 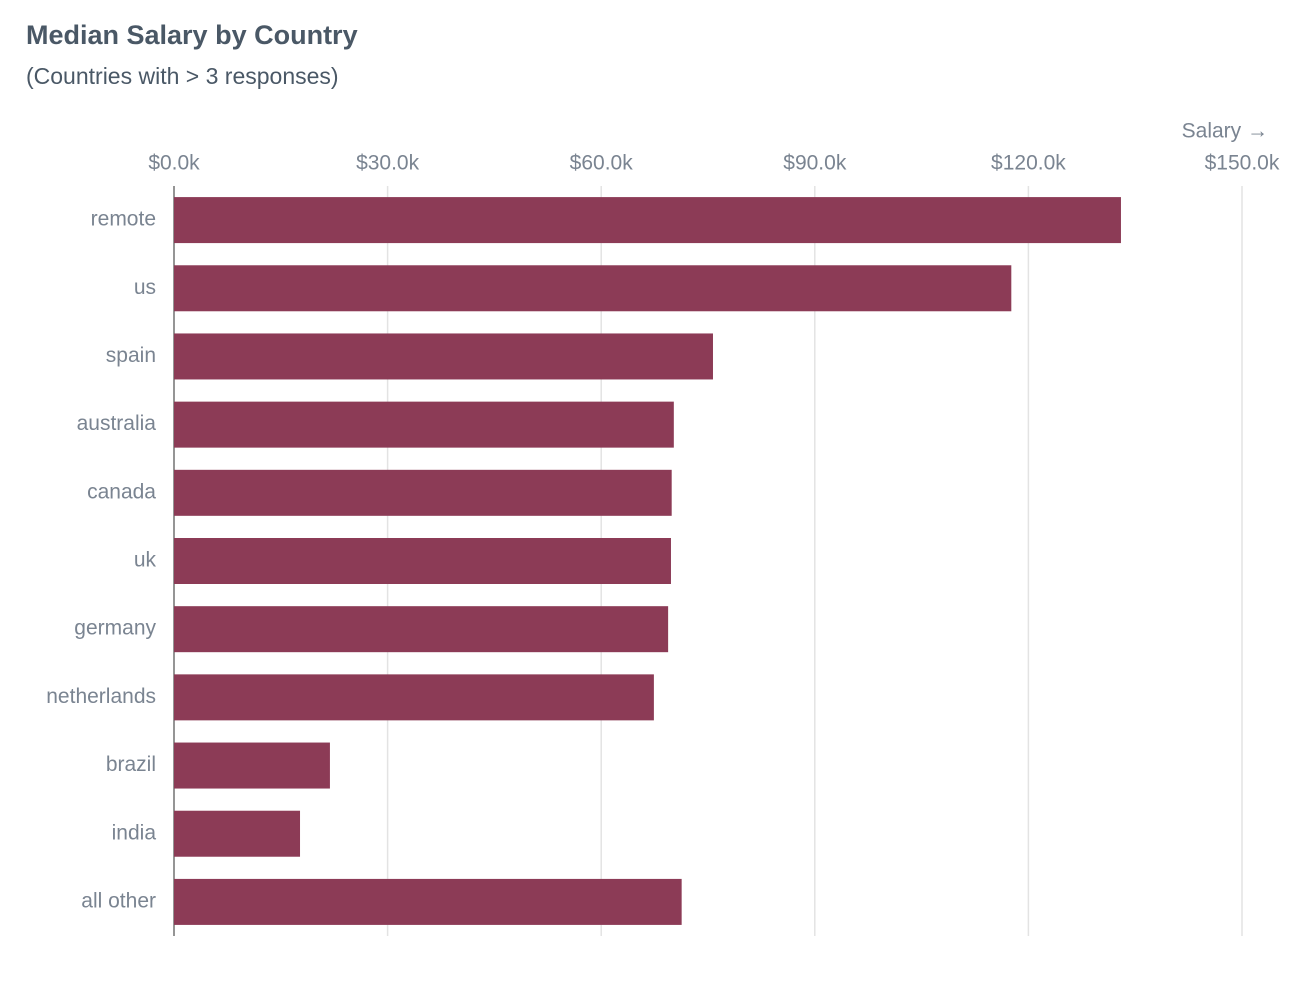 What do you see at coordinates (118, 900) in the screenshot?
I see `y-tick-label: all other` at bounding box center [118, 900].